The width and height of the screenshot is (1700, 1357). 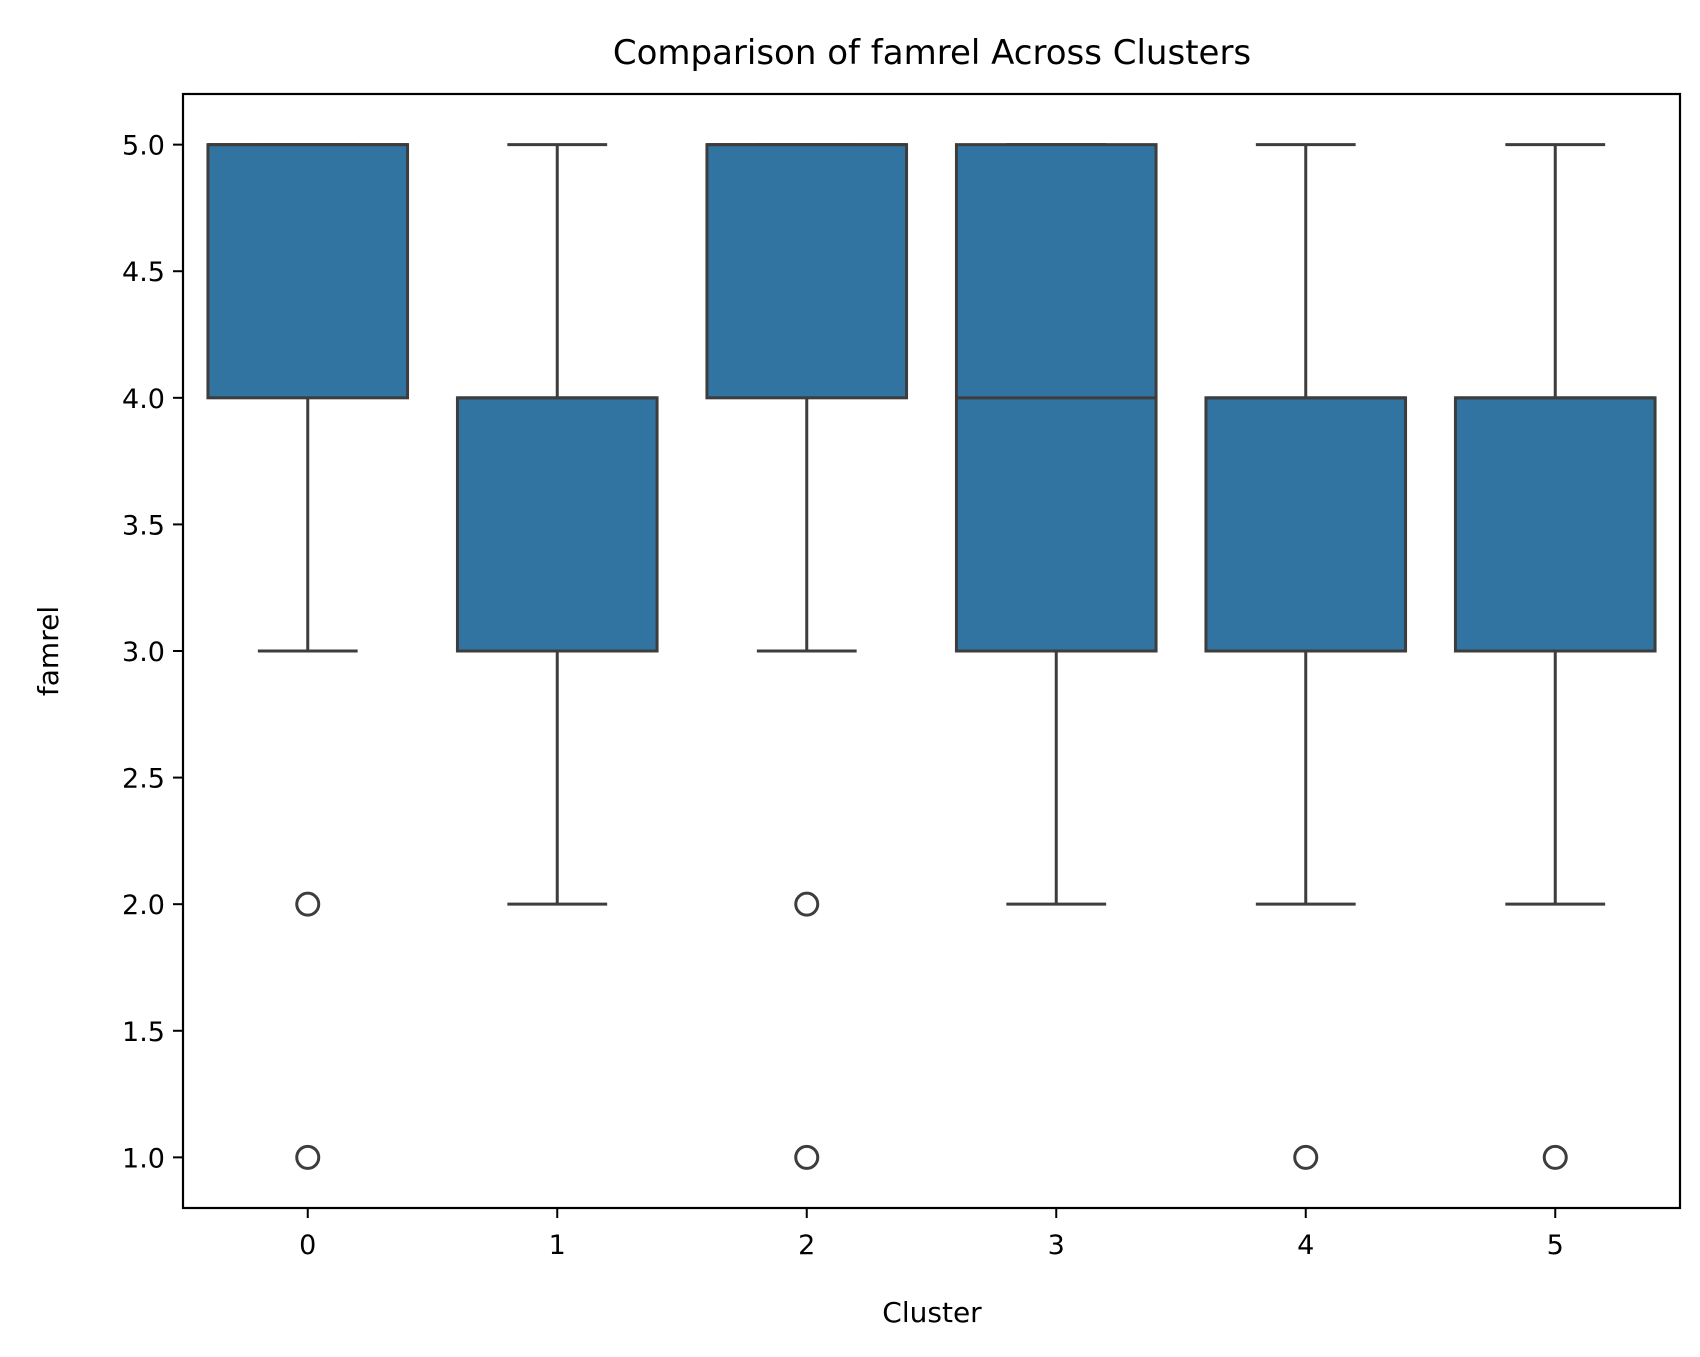 I want to click on y-tick-label: 2.5, so click(x=143, y=779).